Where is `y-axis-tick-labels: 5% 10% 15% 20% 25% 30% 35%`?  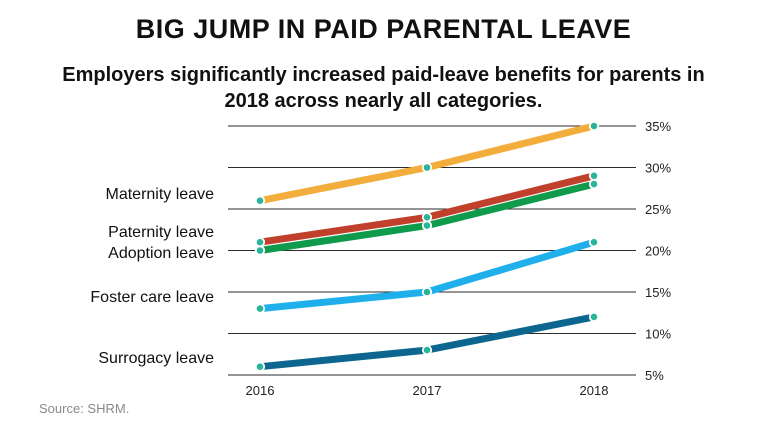
y-axis-tick-labels: 5% 10% 15% 20% 25% 30% 35% is located at coordinates (658, 251).